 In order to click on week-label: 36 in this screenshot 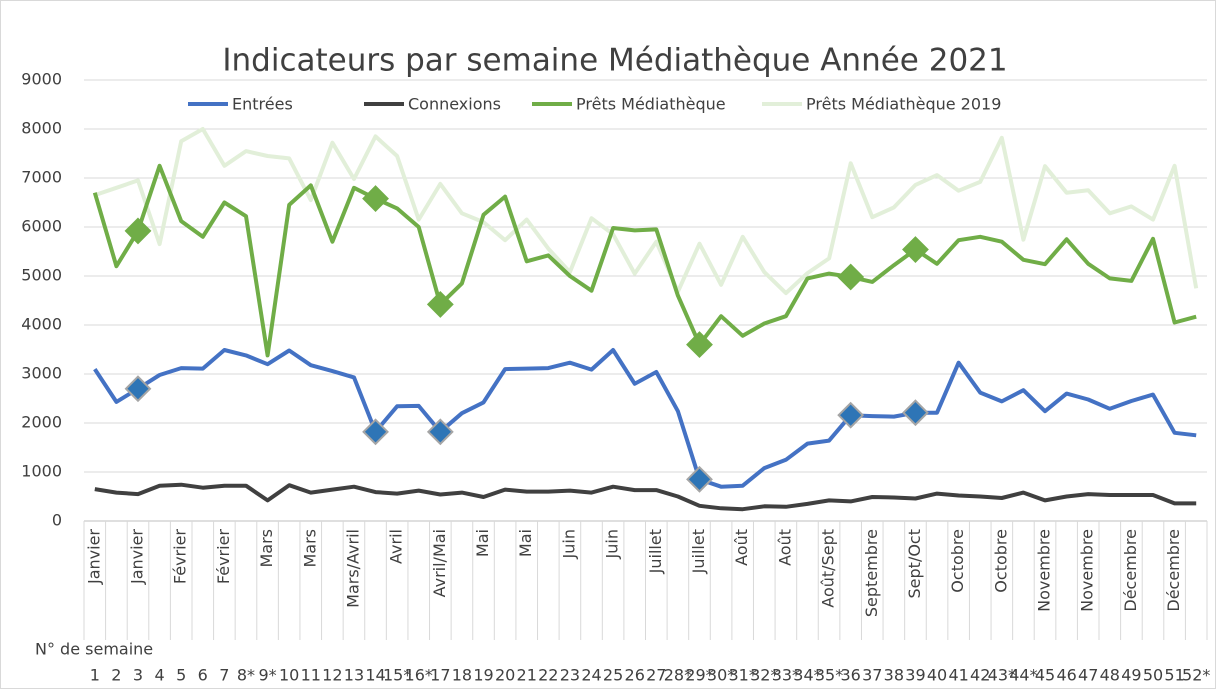, I will do `click(850, 675)`.